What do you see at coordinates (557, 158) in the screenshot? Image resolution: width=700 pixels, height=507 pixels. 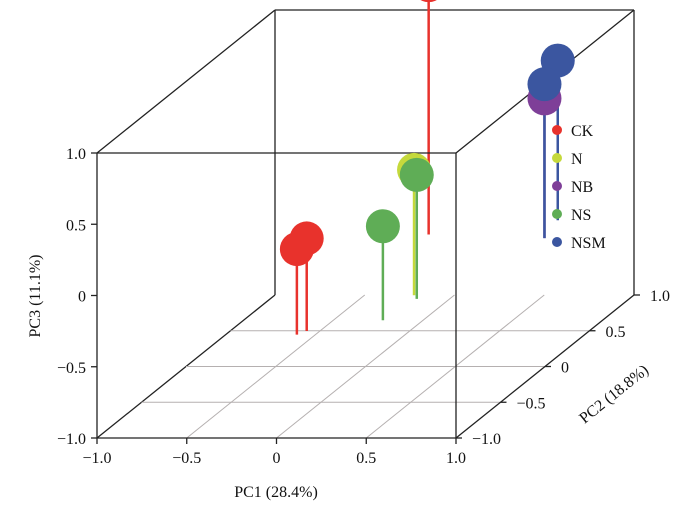 I see `legend-marker-n` at bounding box center [557, 158].